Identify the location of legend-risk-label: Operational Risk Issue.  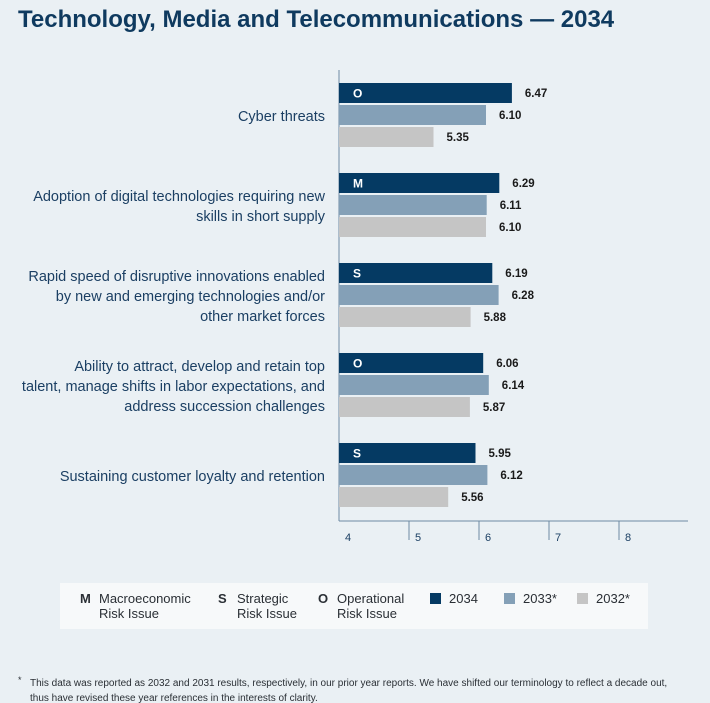
(371, 606).